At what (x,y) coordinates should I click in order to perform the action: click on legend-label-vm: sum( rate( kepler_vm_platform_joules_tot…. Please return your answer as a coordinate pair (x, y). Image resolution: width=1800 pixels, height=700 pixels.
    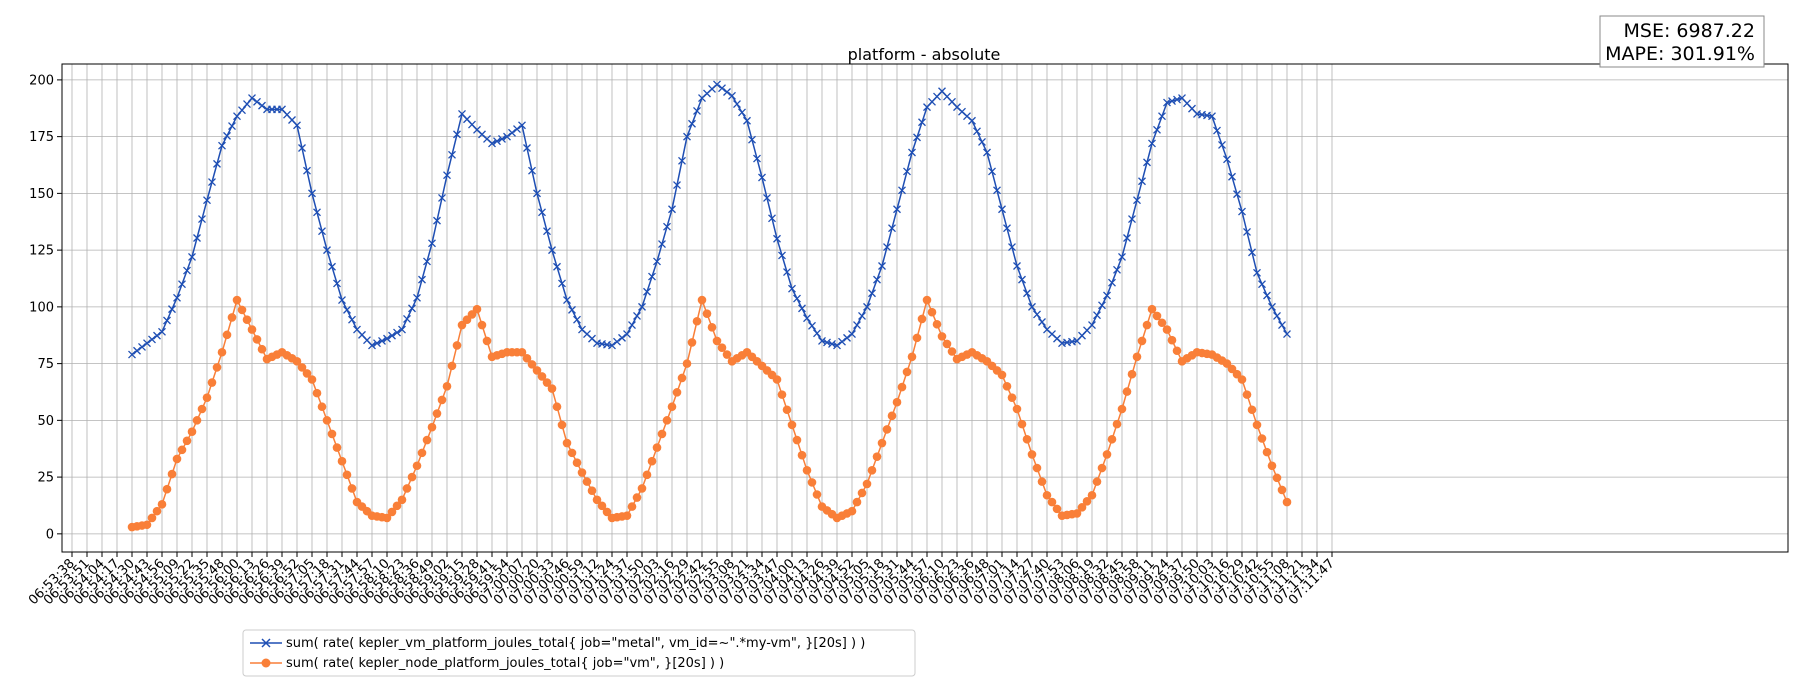
    Looking at the image, I should click on (575, 643).